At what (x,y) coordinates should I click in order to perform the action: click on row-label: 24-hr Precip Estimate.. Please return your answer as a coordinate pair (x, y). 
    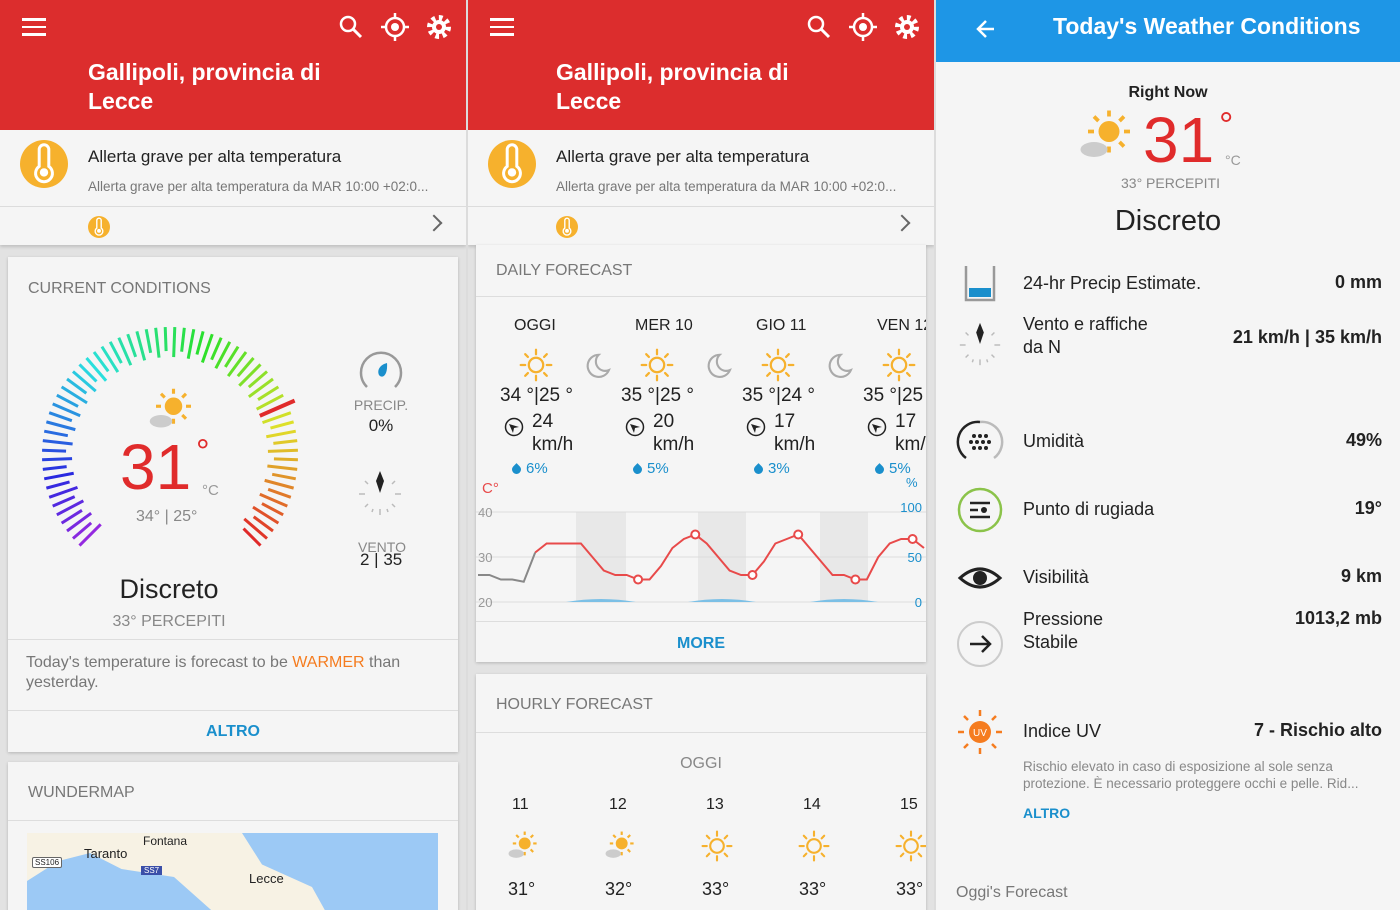
    Looking at the image, I should click on (1112, 283).